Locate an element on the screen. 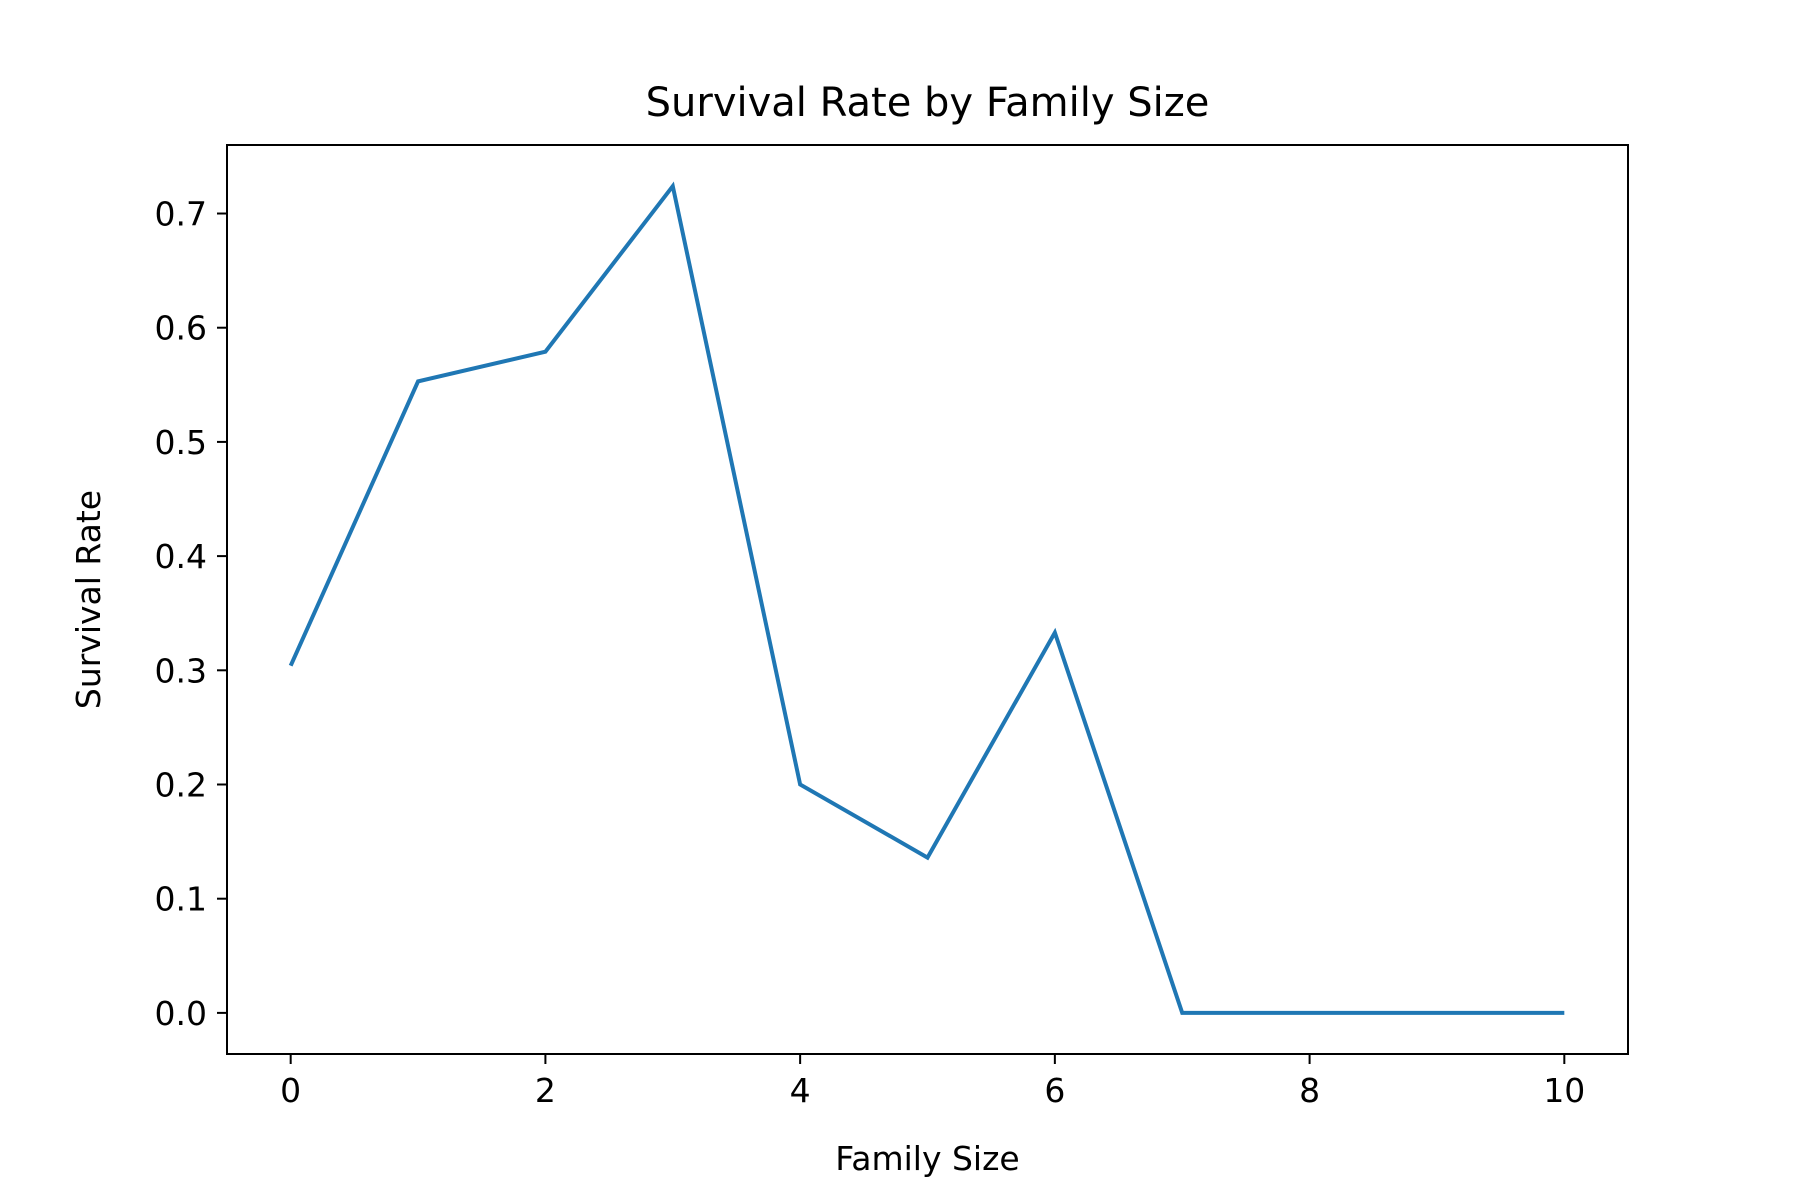 The height and width of the screenshot is (1200, 1800). y-axis-title: Survival Rate is located at coordinates (88, 599).